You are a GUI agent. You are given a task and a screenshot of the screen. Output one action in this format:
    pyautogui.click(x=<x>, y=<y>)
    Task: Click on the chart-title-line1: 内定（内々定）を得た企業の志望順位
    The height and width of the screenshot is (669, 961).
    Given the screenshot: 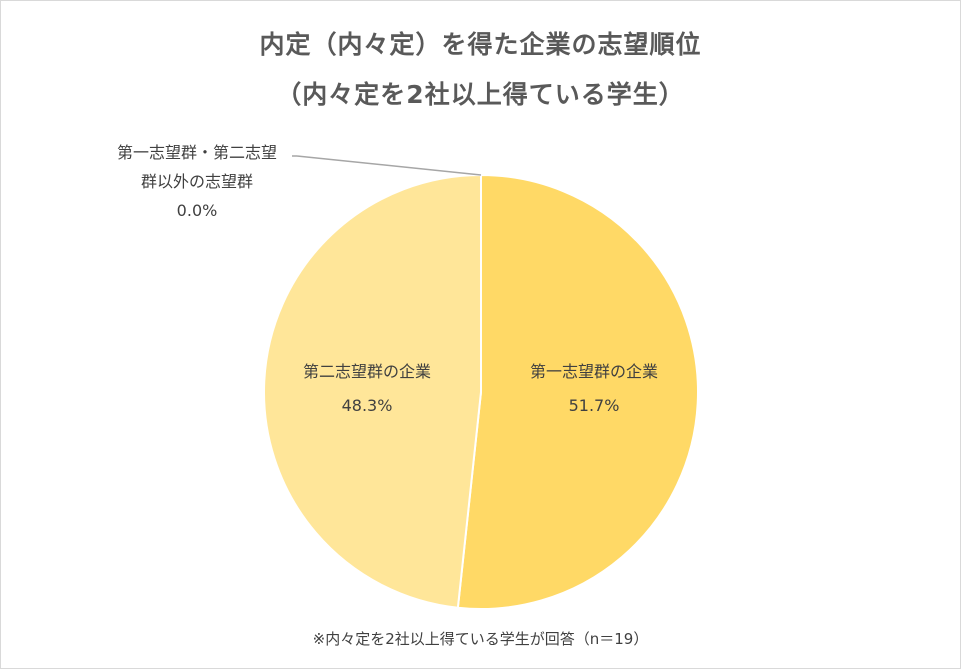 What is the action you would take?
    pyautogui.click(x=480, y=44)
    